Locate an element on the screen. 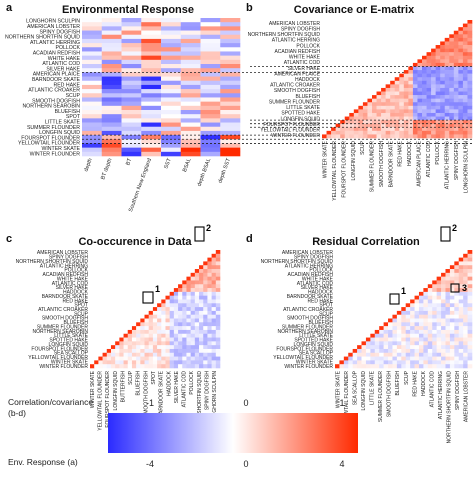 The image size is (474, 479). y-tick-label-b: FOURSPOT FLOUNDER is located at coordinates (291, 125).